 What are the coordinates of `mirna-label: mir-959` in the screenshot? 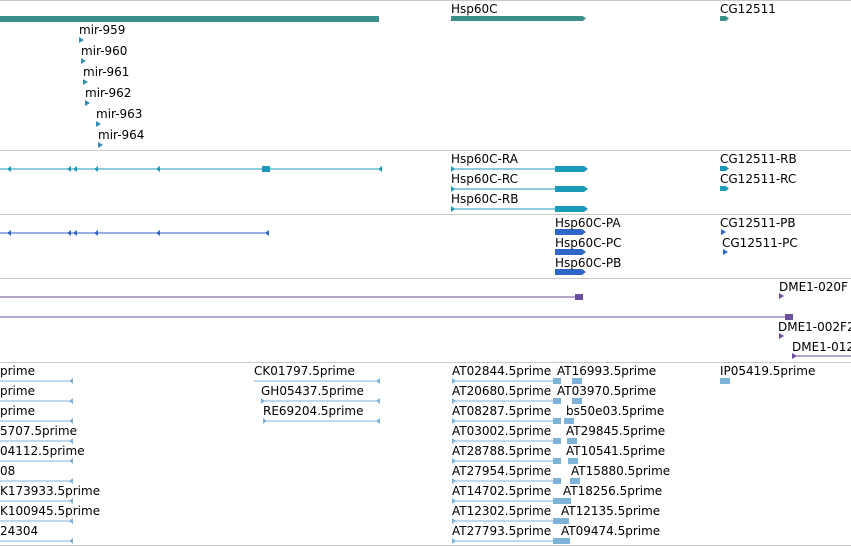 It's located at (102, 30).